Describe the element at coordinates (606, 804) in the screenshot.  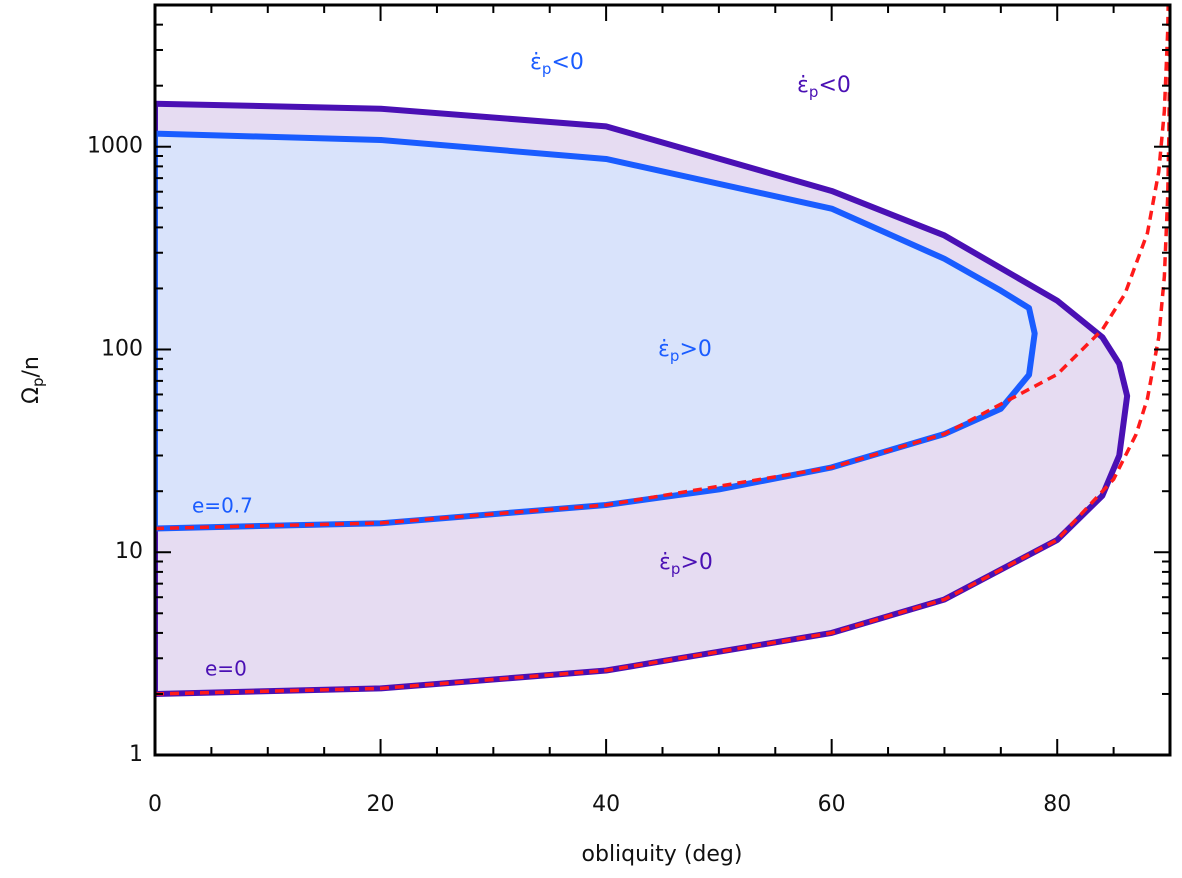
I see `x-tick-label: 40` at that location.